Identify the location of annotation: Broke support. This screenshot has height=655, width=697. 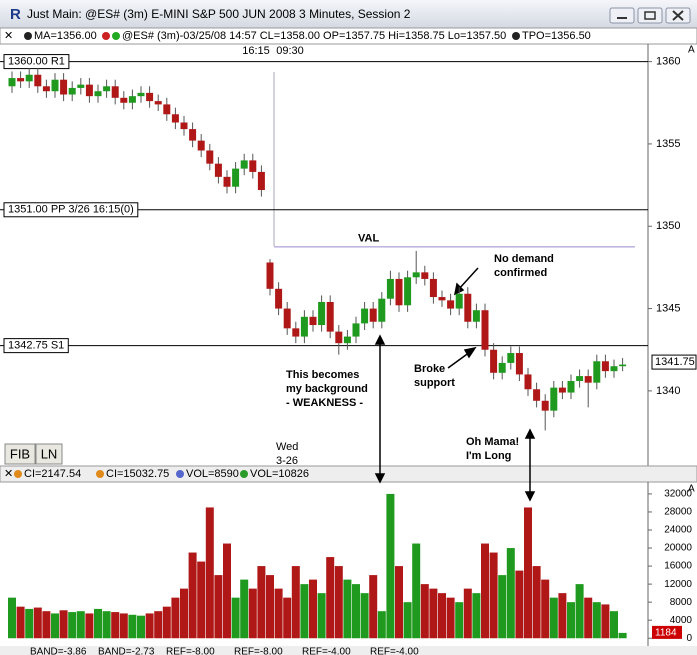
(434, 376).